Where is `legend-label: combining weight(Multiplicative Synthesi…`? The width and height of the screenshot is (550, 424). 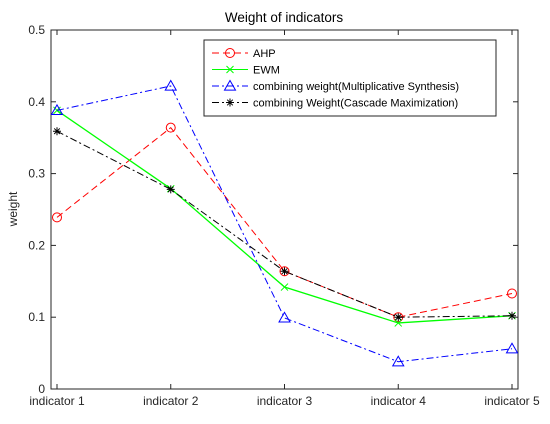 legend-label: combining weight(Multiplicative Synthesi… is located at coordinates (356, 87).